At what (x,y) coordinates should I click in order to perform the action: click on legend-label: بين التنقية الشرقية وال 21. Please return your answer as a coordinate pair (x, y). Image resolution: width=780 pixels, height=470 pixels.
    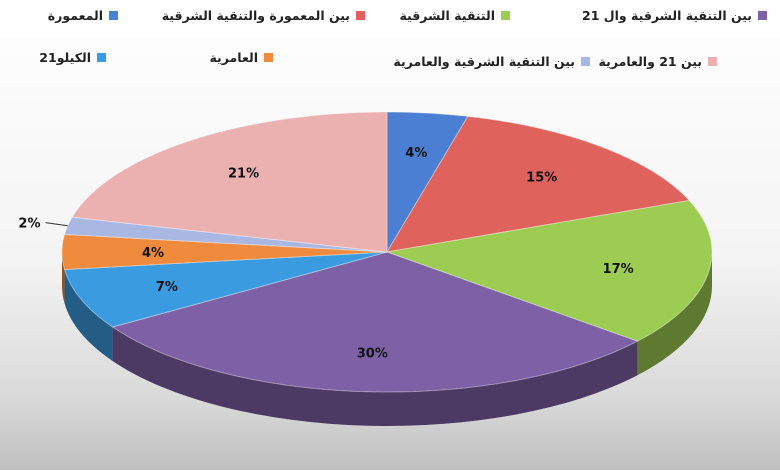
    Looking at the image, I should click on (667, 15).